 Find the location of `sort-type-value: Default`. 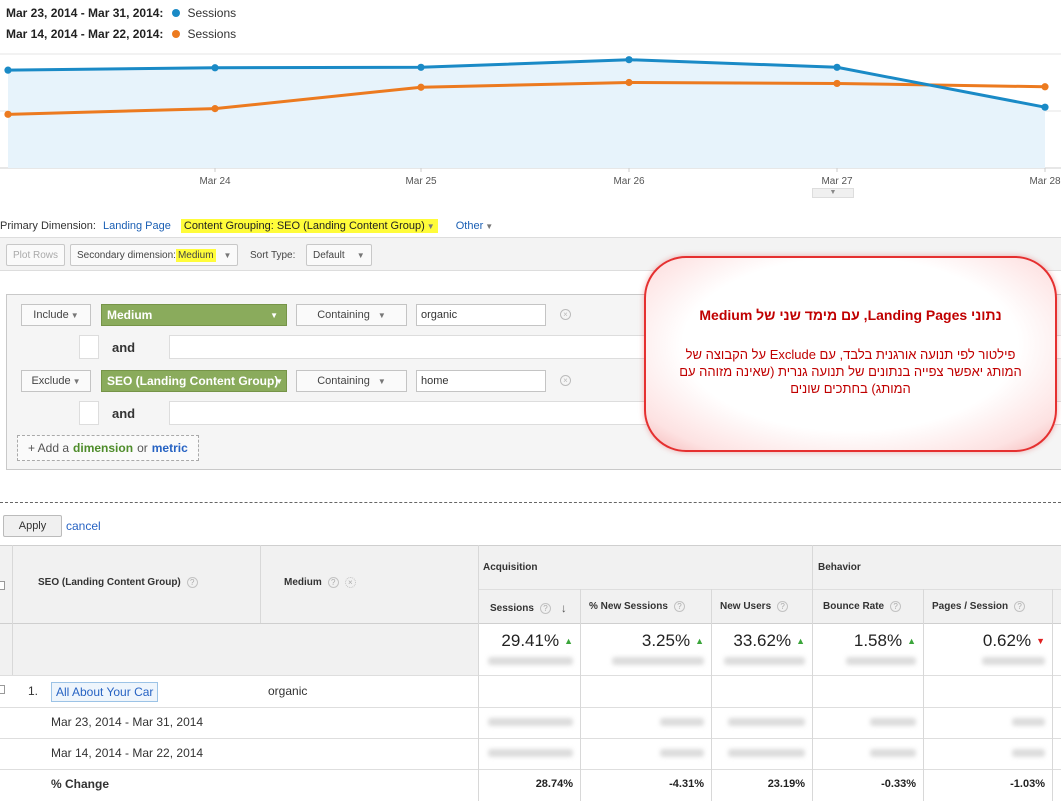

sort-type-value: Default is located at coordinates (329, 255).